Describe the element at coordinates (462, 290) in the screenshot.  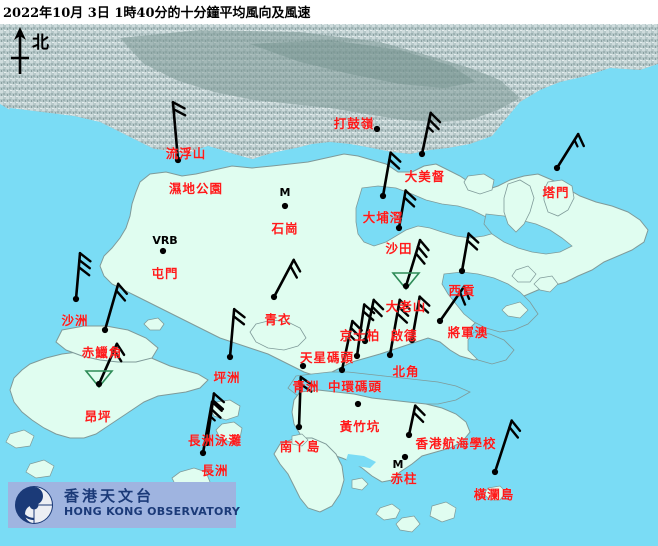
I see `station-label: 西貢` at that location.